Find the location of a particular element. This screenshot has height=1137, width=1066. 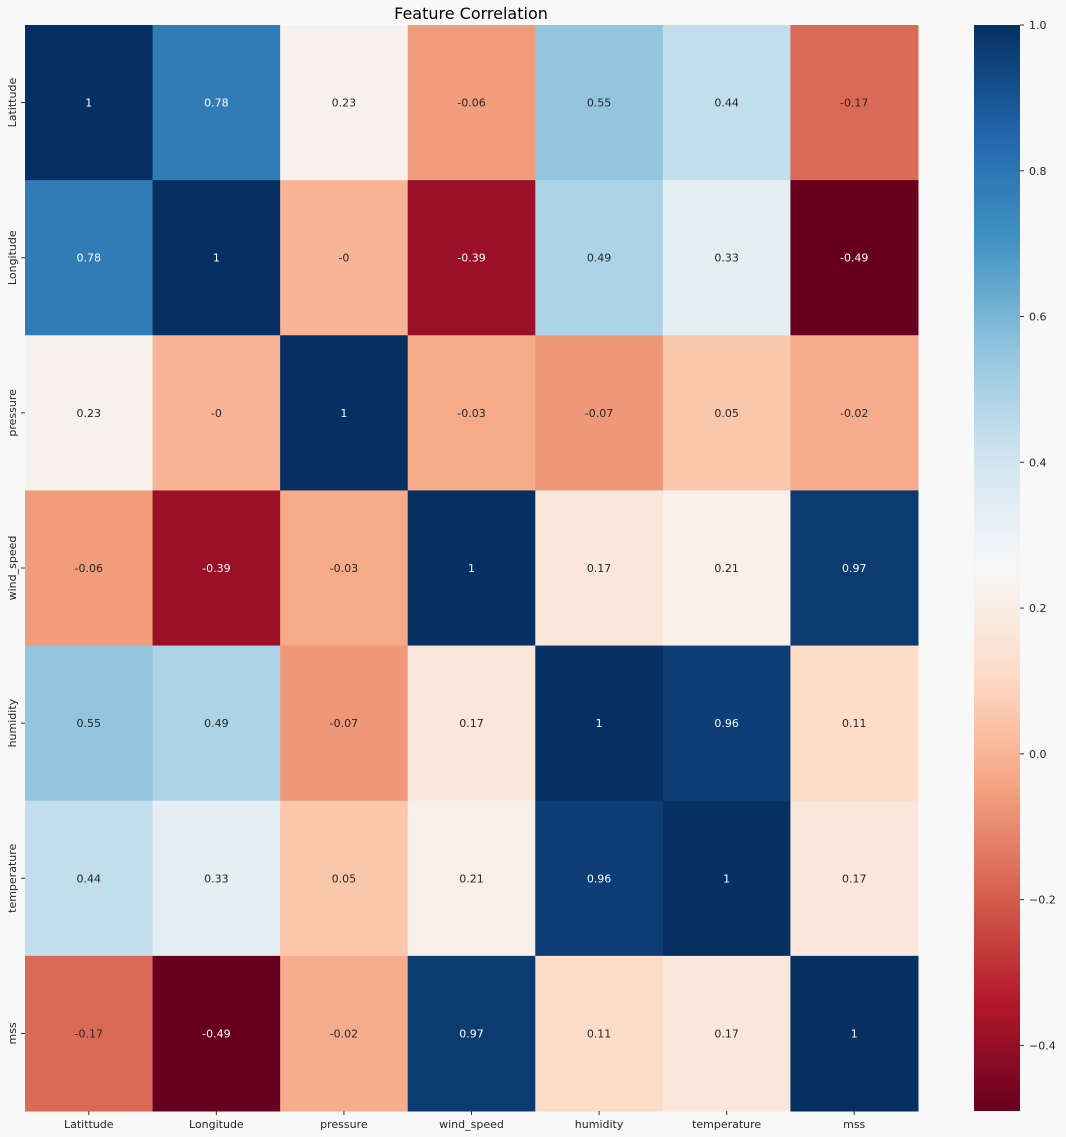

heatmap-cell-pressure-mss is located at coordinates (854, 413).